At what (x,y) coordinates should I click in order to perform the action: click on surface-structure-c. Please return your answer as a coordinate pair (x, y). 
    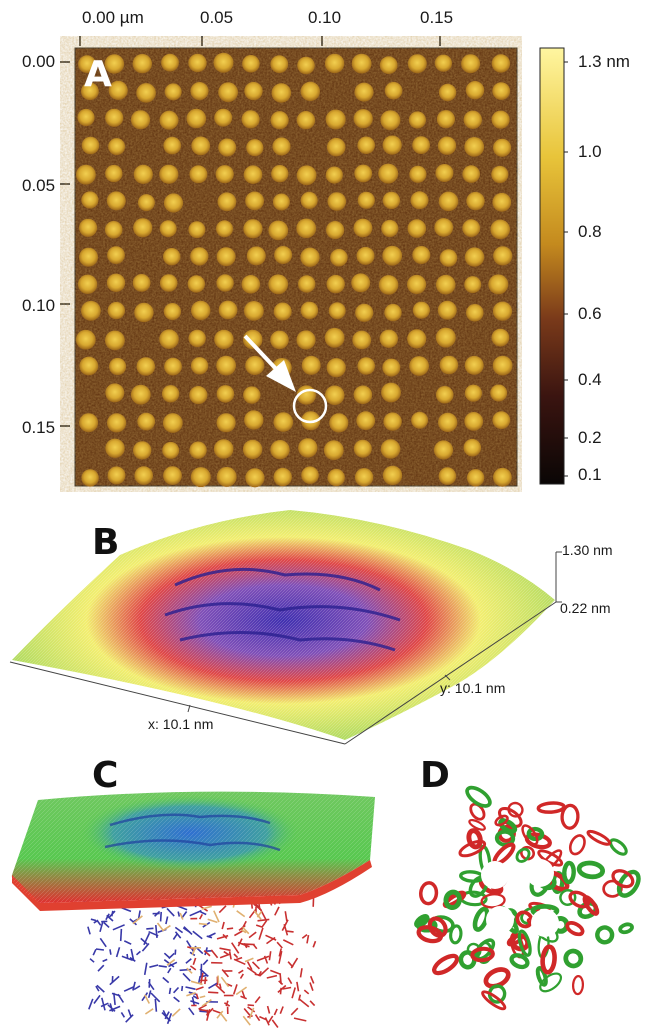
    Looking at the image, I should click on (193, 909).